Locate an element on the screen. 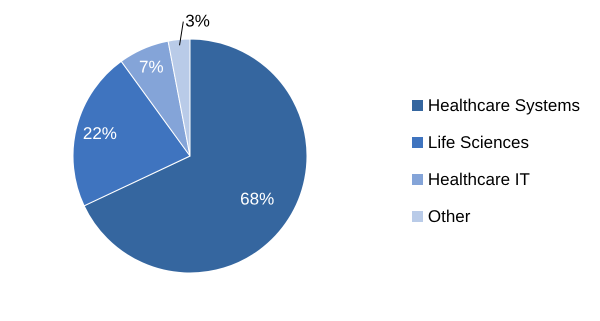 The width and height of the screenshot is (600, 321). data-label: 22% is located at coordinates (99, 133).